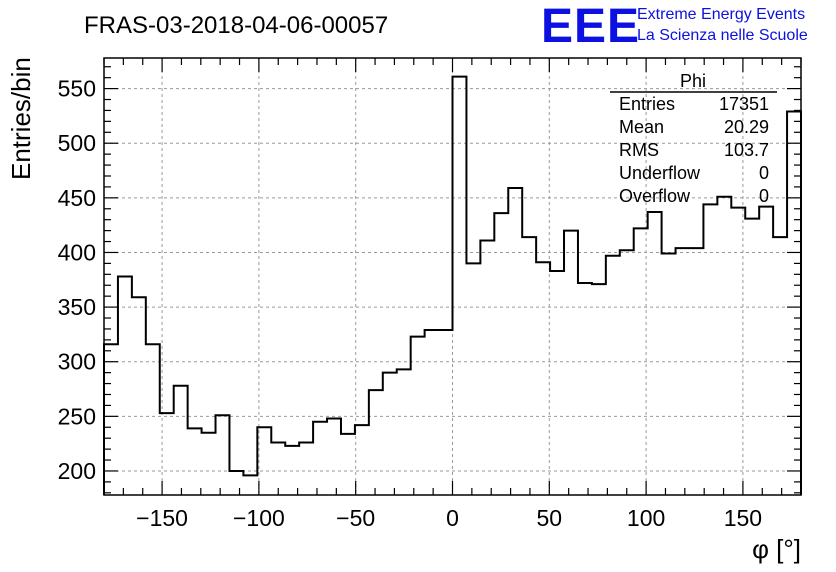 This screenshot has height=572, width=836. What do you see at coordinates (236, 25) in the screenshot?
I see `chart-title: FRAS-03-2018-04-06-00057` at bounding box center [236, 25].